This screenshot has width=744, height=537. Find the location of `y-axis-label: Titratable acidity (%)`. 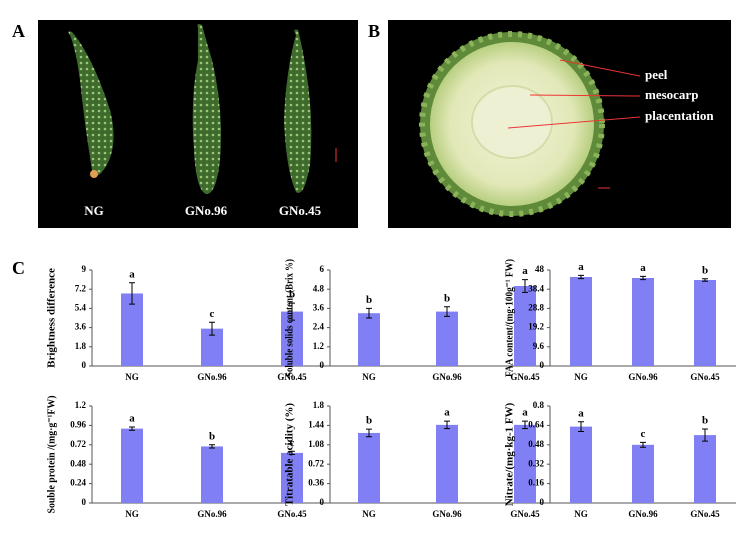

y-axis-label: Titratable acidity (%) is located at coordinates (290, 454).